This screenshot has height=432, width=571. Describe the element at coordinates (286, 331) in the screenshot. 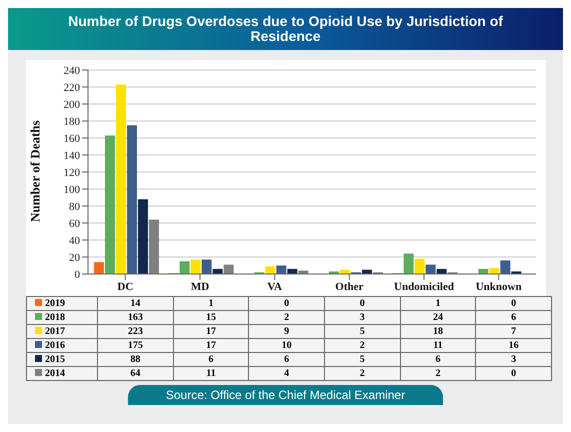

I see `data-label: 9` at that location.